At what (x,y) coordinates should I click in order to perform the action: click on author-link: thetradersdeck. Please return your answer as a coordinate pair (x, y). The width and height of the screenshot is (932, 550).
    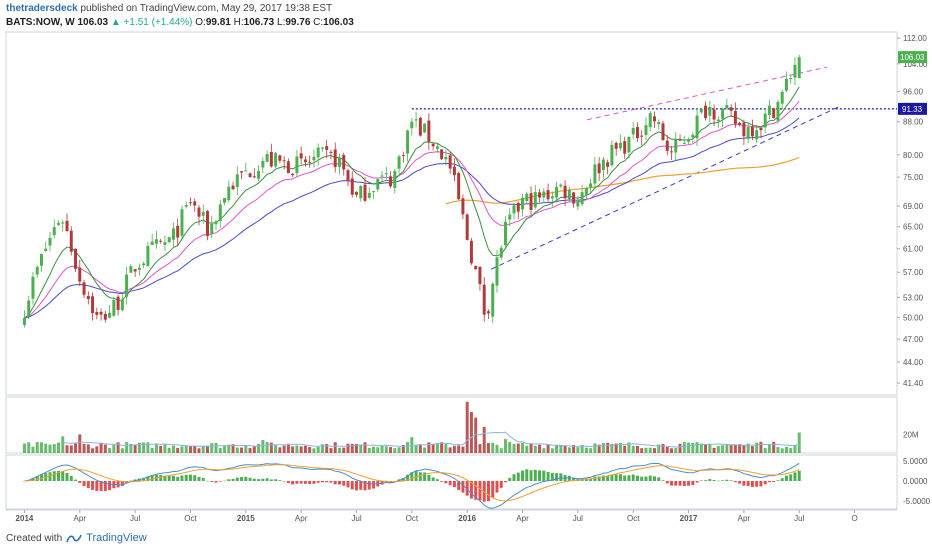
    Looking at the image, I should click on (42, 8).